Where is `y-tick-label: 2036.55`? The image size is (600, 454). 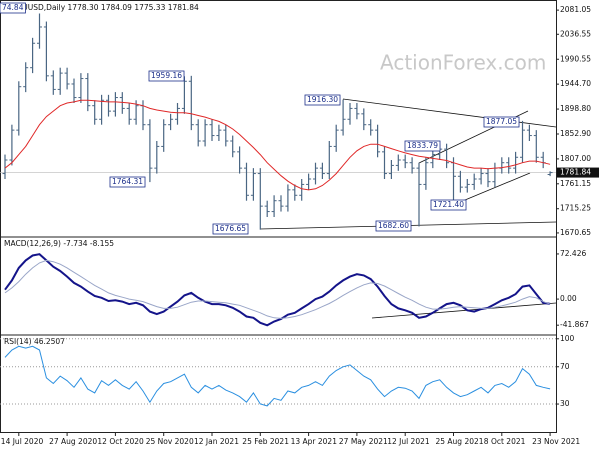 y-tick-label: 2036.55 is located at coordinates (575, 33).